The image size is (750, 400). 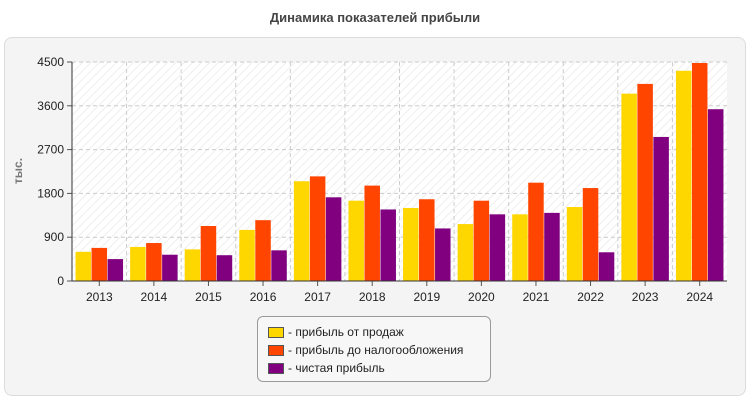 What do you see at coordinates (372, 297) in the screenshot?
I see `x-tick-label: 2018` at bounding box center [372, 297].